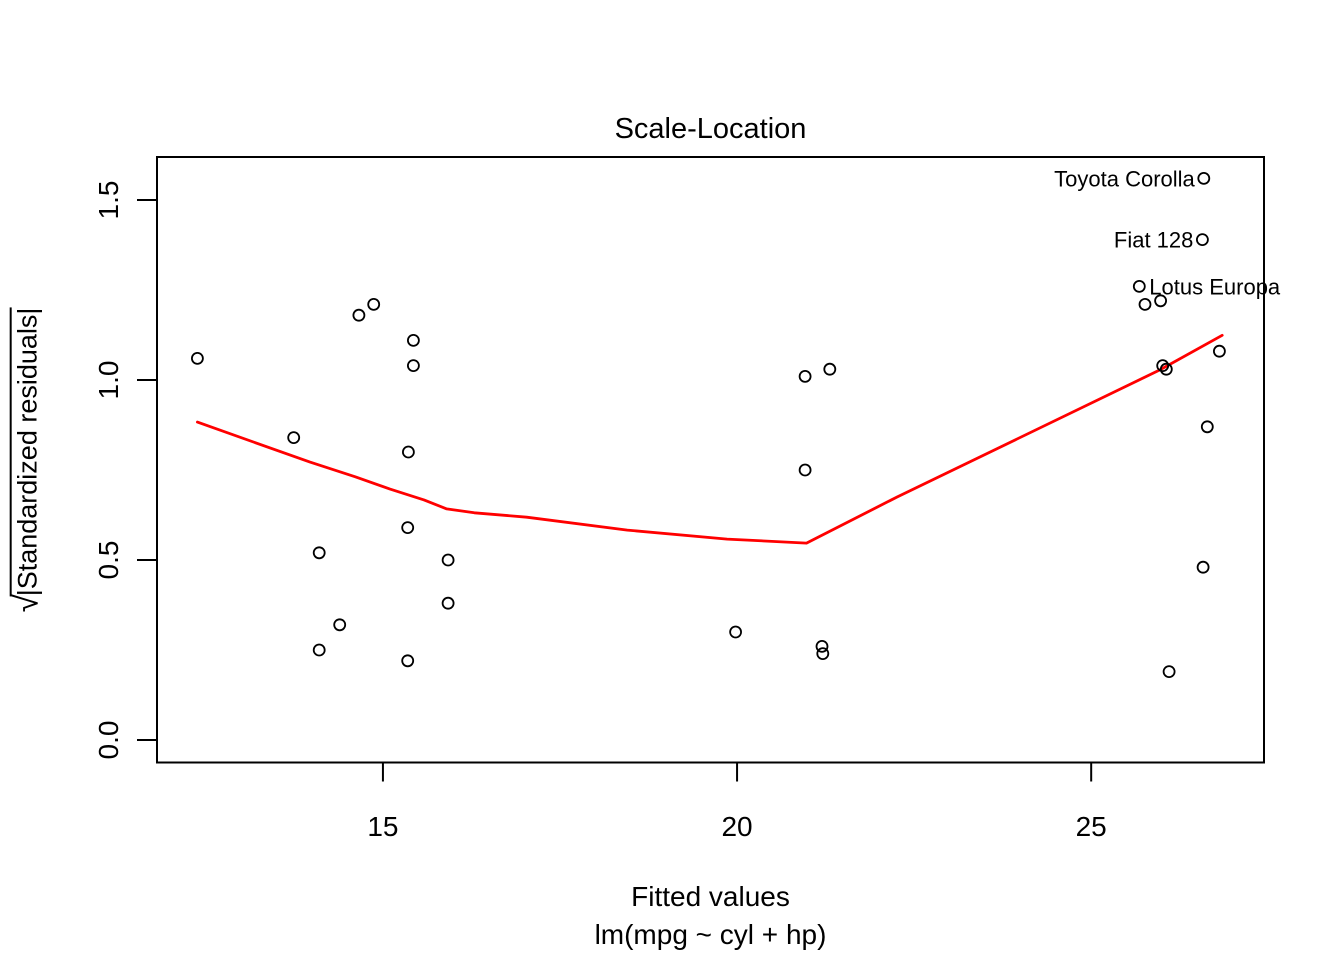  Describe the element at coordinates (382, 826) in the screenshot. I see `x-tick-label: 15` at that location.